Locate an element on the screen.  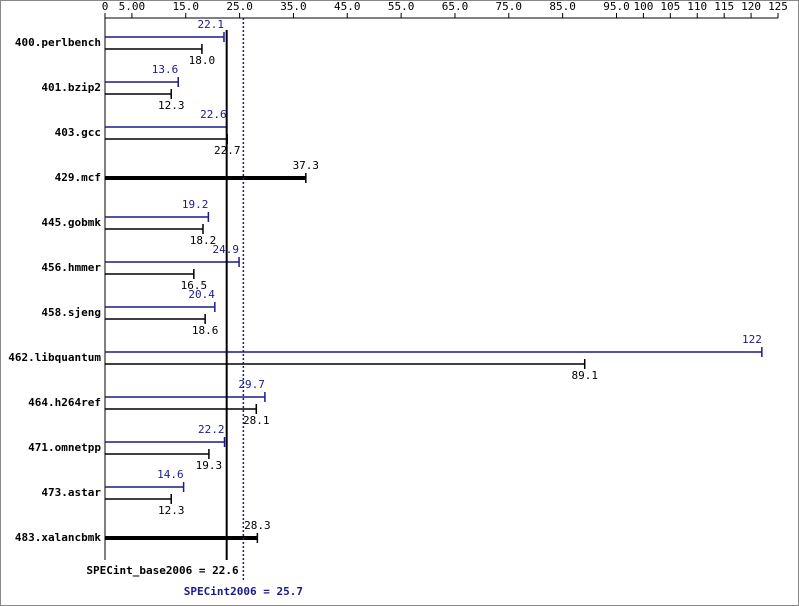
value-label: 18.0 is located at coordinates (202, 60).